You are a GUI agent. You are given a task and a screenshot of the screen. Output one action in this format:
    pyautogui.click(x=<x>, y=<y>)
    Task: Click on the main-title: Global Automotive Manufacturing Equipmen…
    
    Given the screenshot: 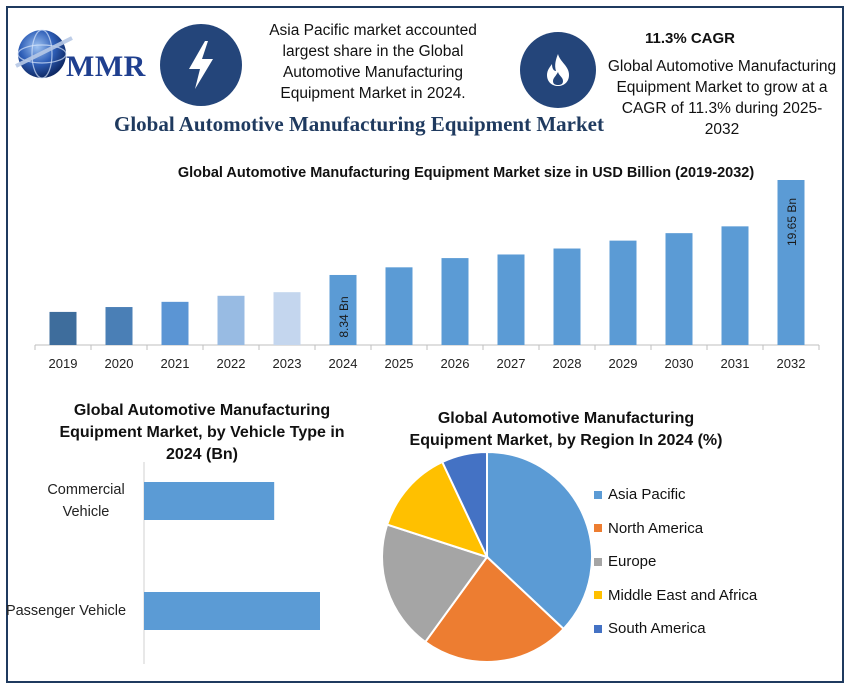 What is the action you would take?
    pyautogui.click(x=358, y=124)
    